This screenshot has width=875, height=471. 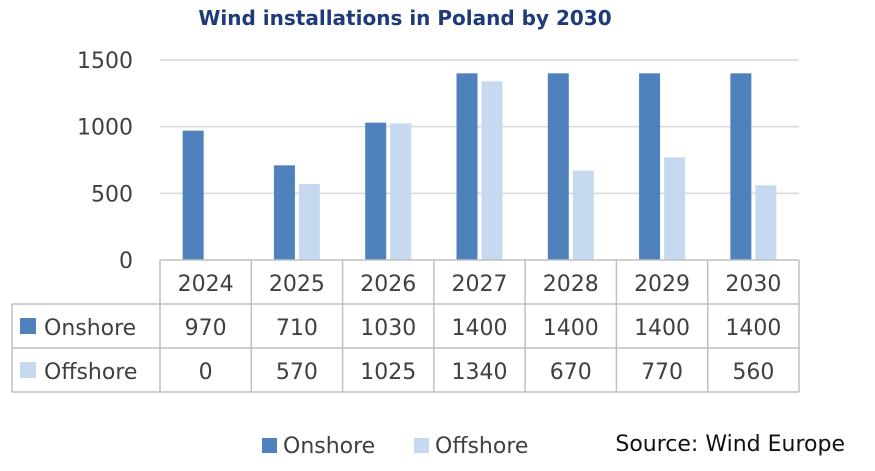 I want to click on category-label: 2029, so click(x=662, y=284).